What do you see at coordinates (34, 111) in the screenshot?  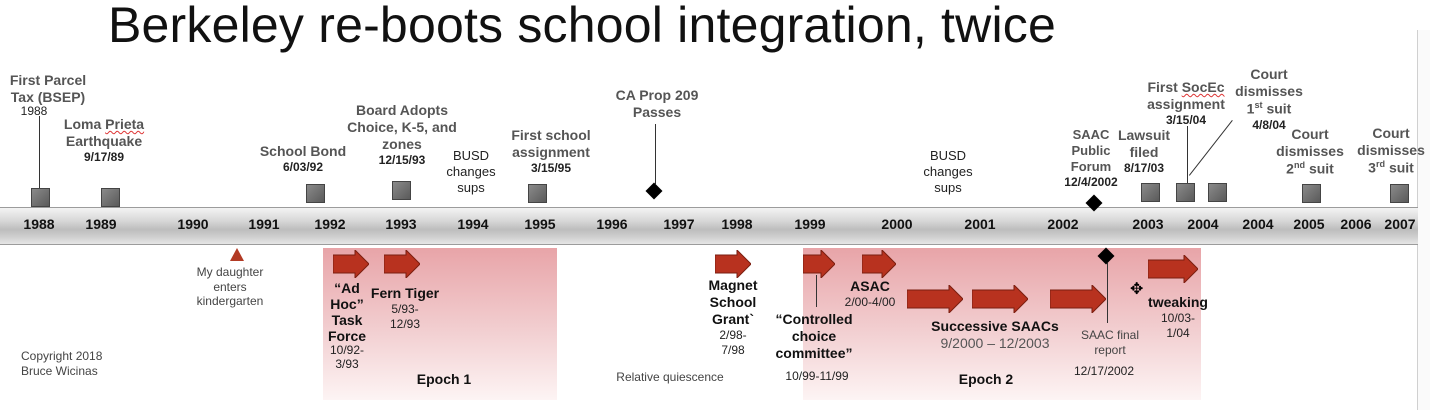 I see `event-date: 1988` at bounding box center [34, 111].